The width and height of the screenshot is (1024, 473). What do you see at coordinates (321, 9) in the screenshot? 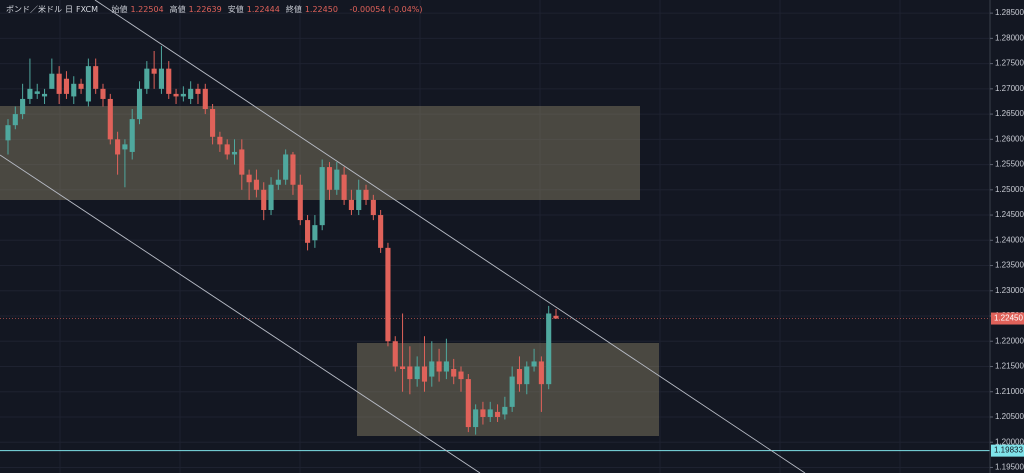
I see `ohlc-value: 1.22450` at bounding box center [321, 9].